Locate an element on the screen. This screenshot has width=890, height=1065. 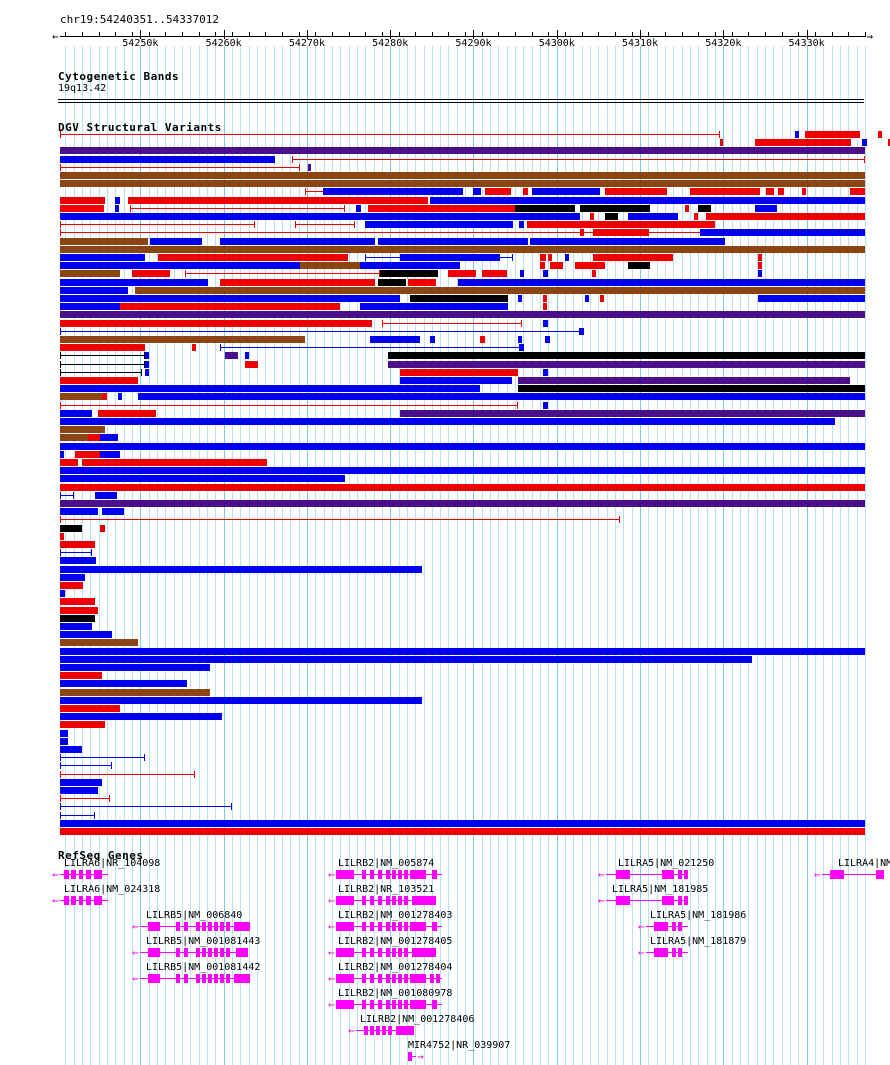
gene-model: LILRB2|NM_005874 ← is located at coordinates (475, 870).